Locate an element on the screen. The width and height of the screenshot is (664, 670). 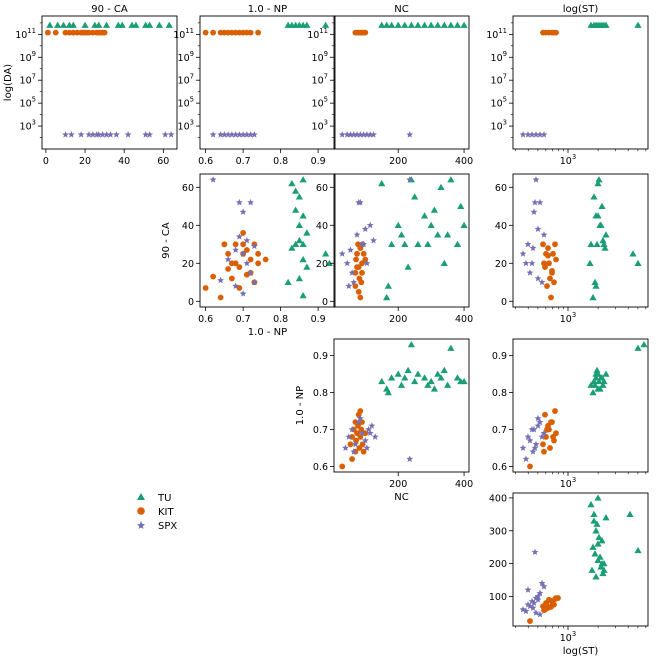
panel-title-p02: NC is located at coordinates (401, 9).